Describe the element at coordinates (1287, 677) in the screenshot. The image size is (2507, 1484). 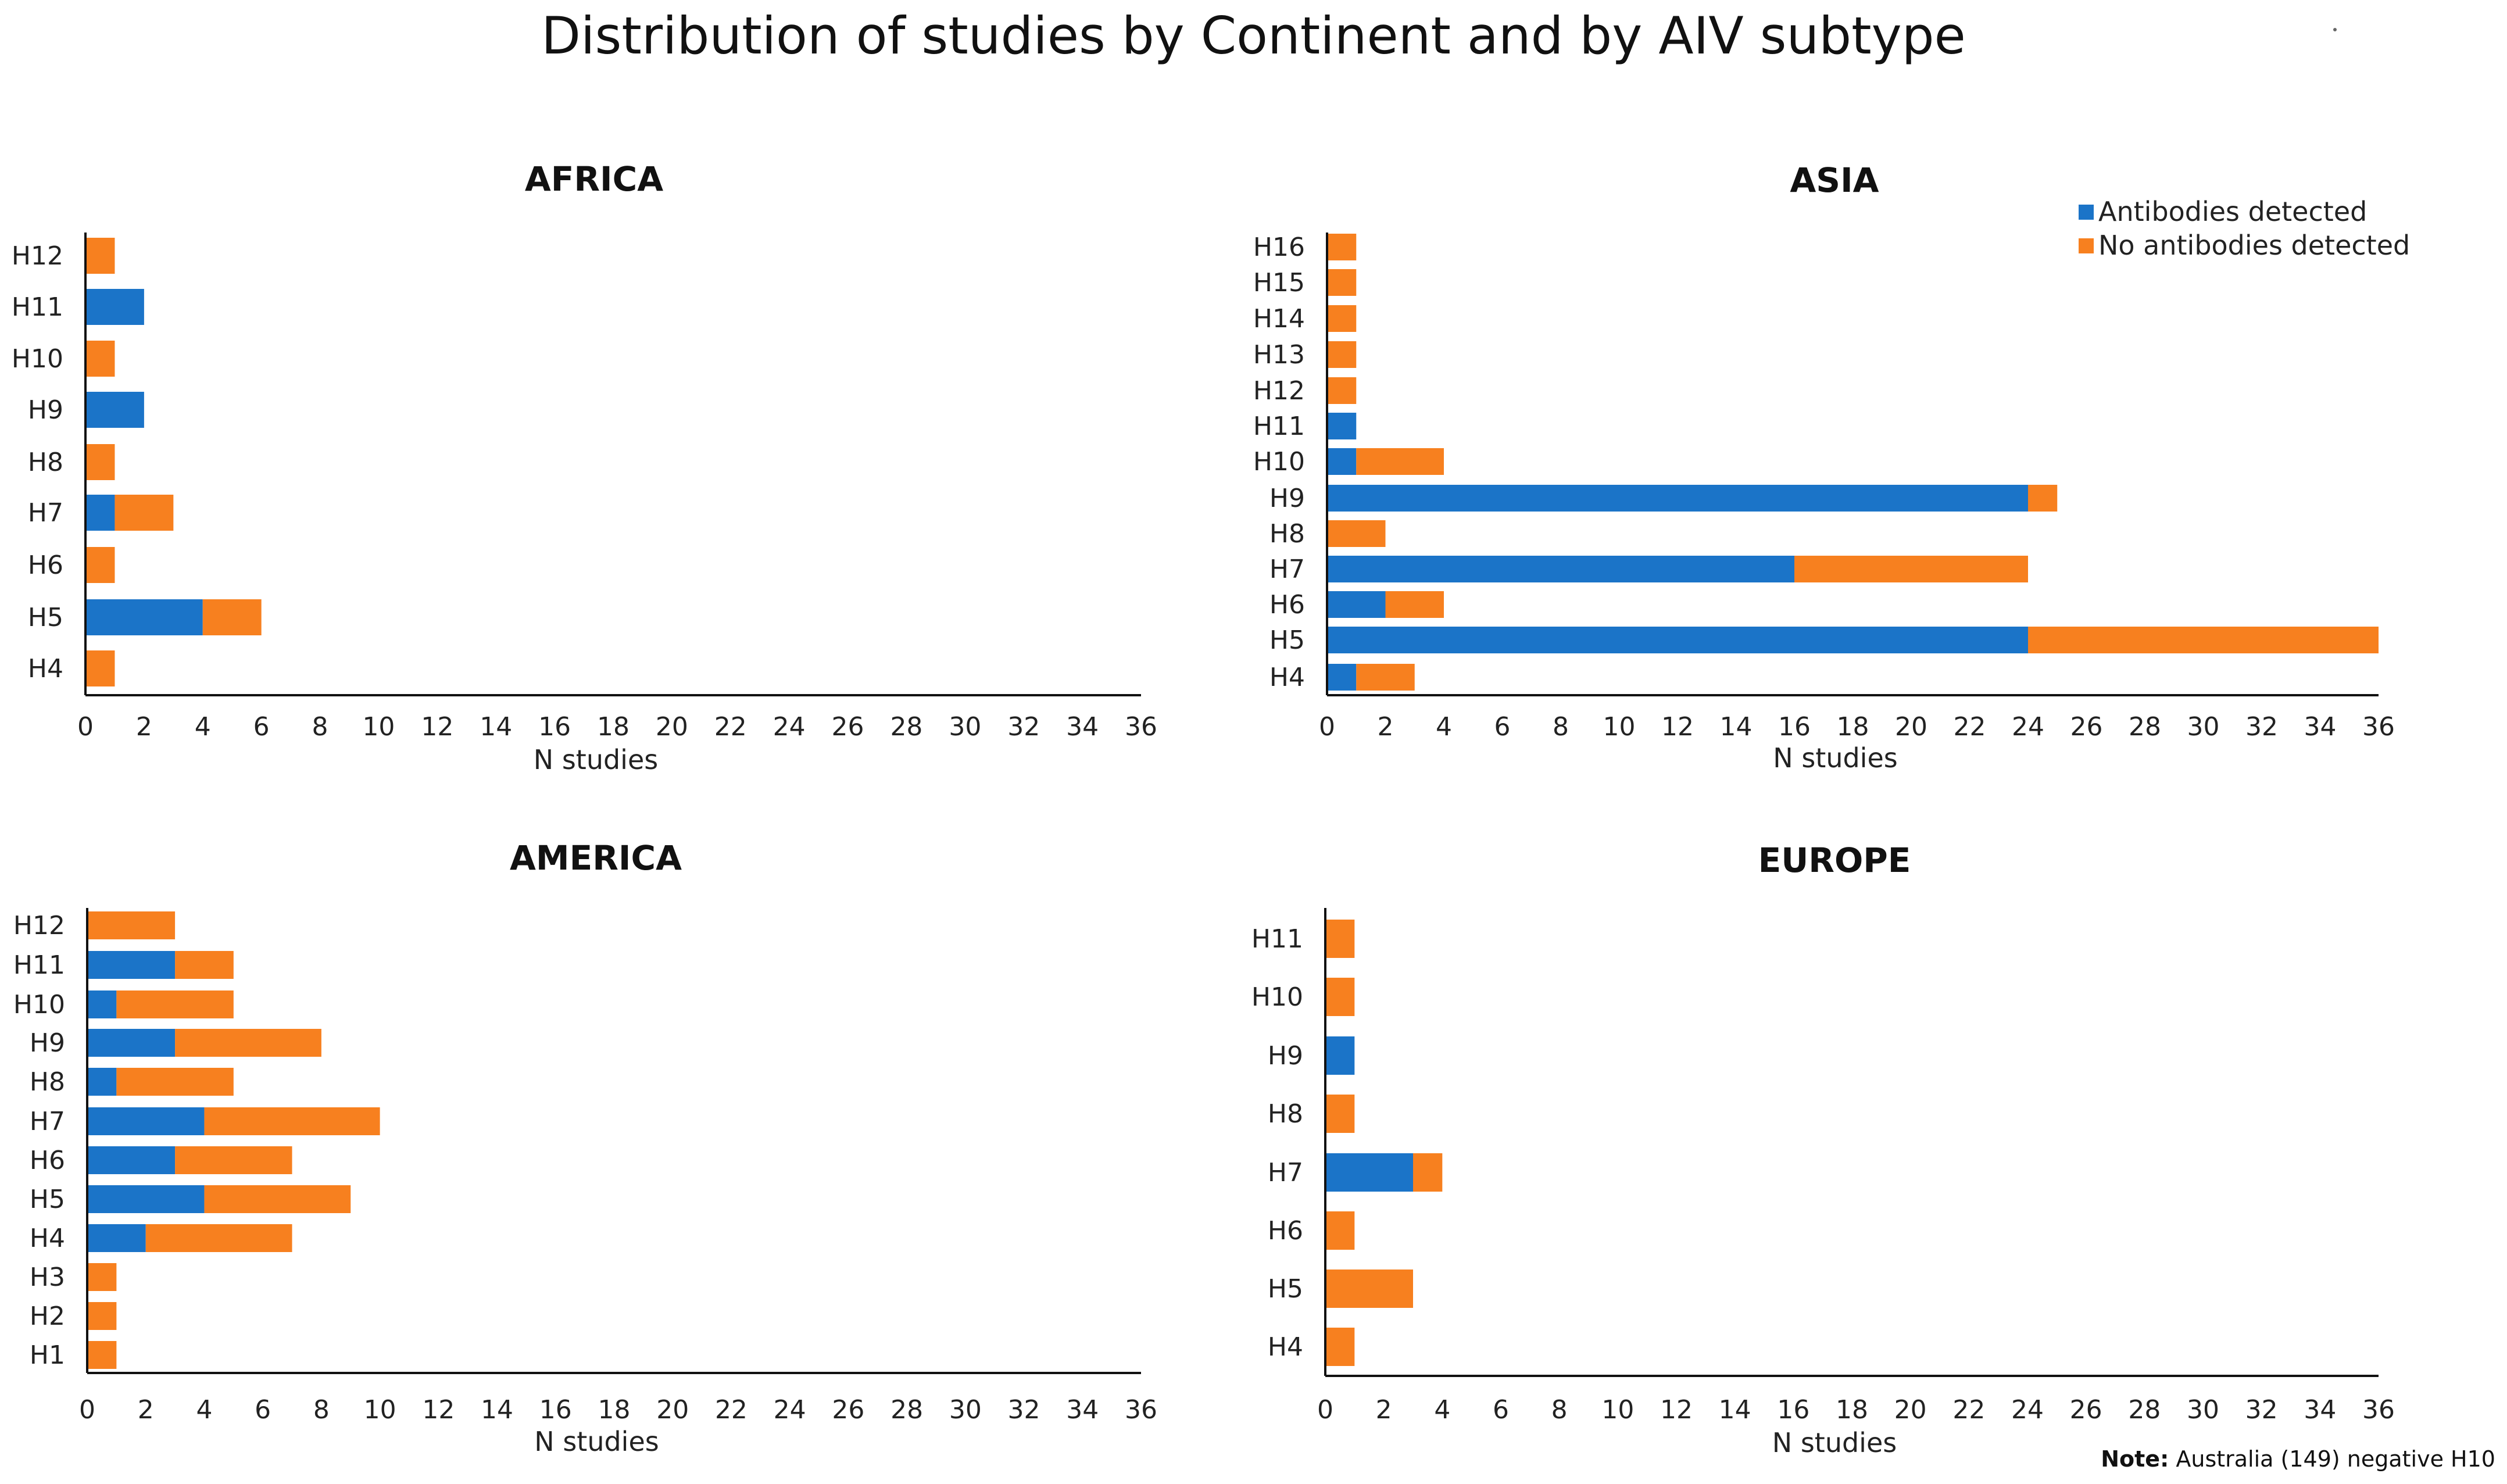
I see `asia-category-label: H4` at that location.